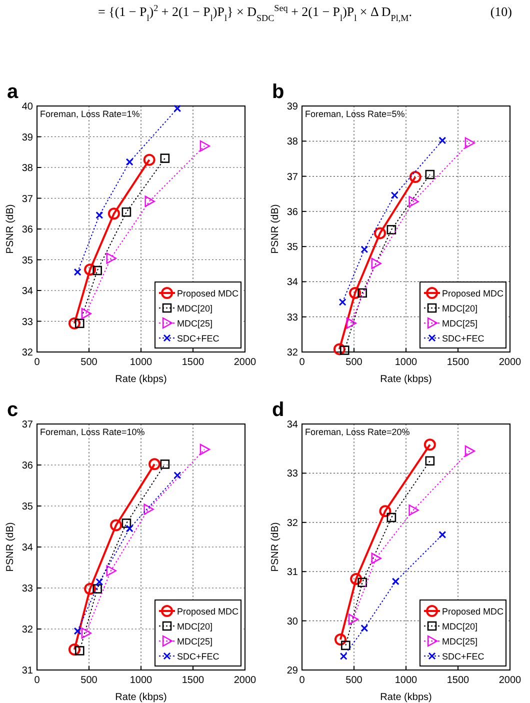 The width and height of the screenshot is (530, 703). Describe the element at coordinates (255, 13) in the screenshot. I see `text: = {(1 − P$_{l}$)$^{2}$ + 2(1 − P$_{l}$)P$_{l}$} × D$_{SDC}$$^{Seq}$ + 2(1 − P$_{l}$)P$_{l}$ × Δ D$_{Pl,M}$.` at that location.